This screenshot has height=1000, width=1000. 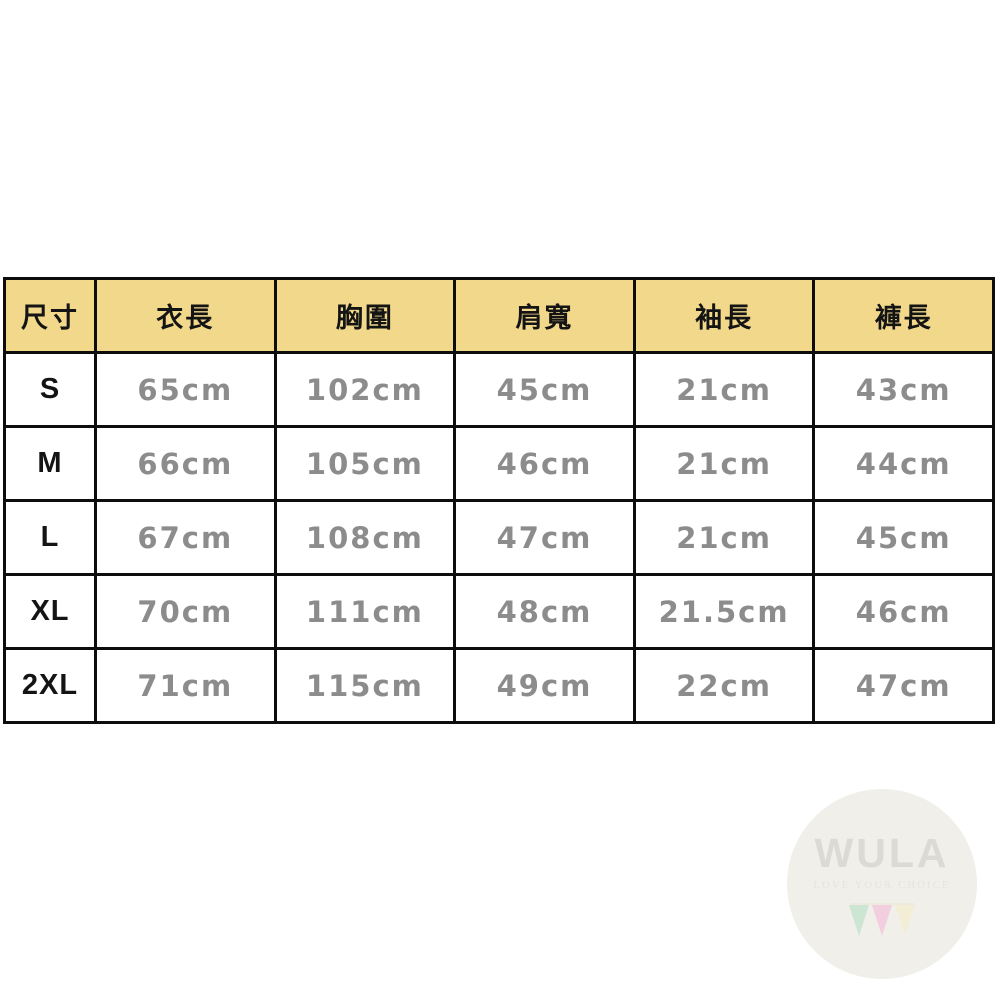 What do you see at coordinates (185, 315) in the screenshot?
I see `column-header-1: 衣長` at bounding box center [185, 315].